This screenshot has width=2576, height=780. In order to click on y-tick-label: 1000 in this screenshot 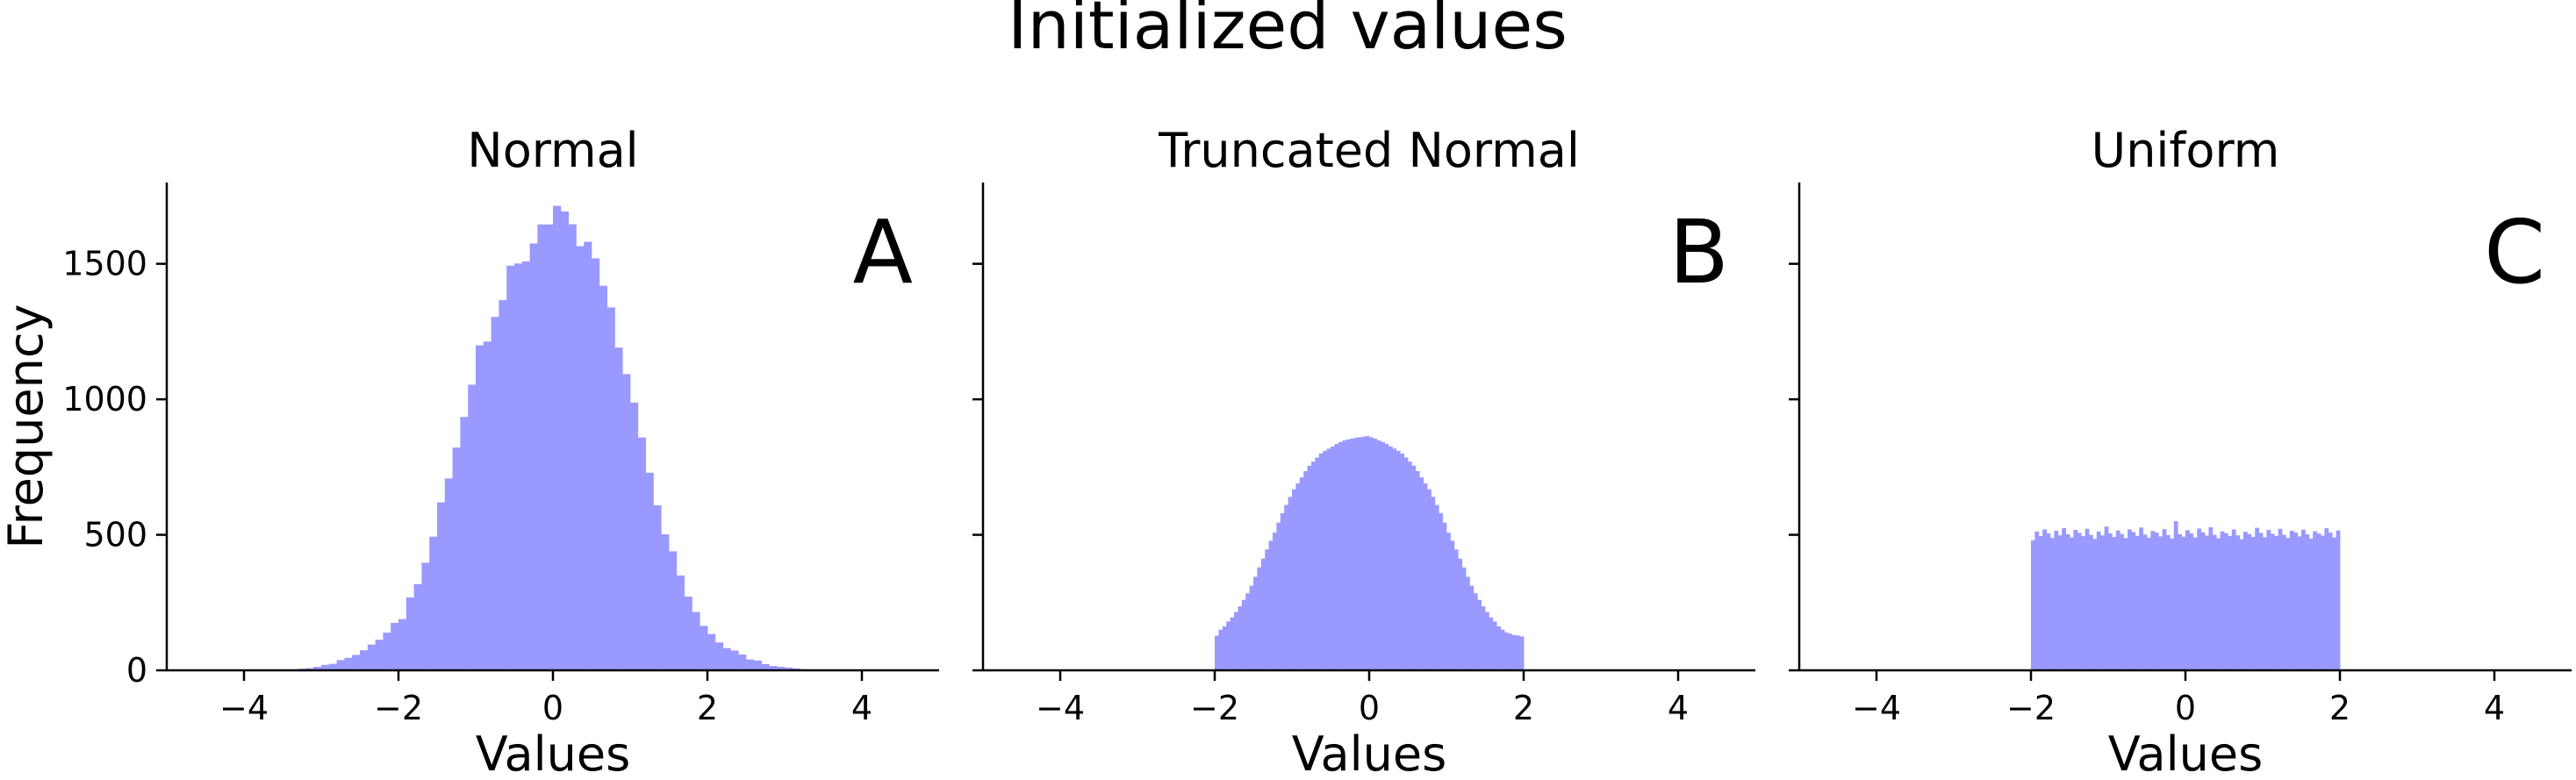, I will do `click(105, 399)`.